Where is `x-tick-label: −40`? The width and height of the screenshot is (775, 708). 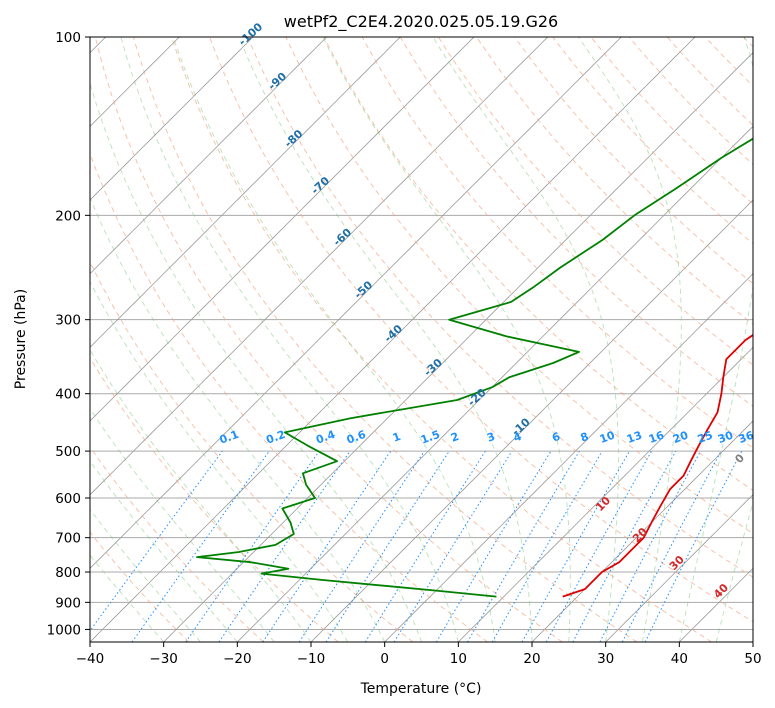
x-tick-label: −40 is located at coordinates (90, 659).